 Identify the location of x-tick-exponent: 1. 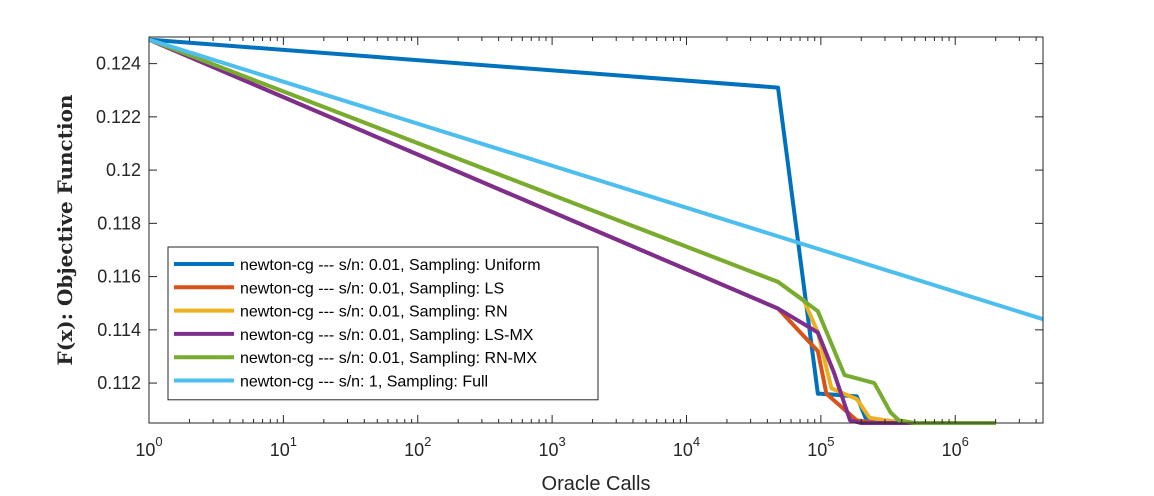
(293, 441).